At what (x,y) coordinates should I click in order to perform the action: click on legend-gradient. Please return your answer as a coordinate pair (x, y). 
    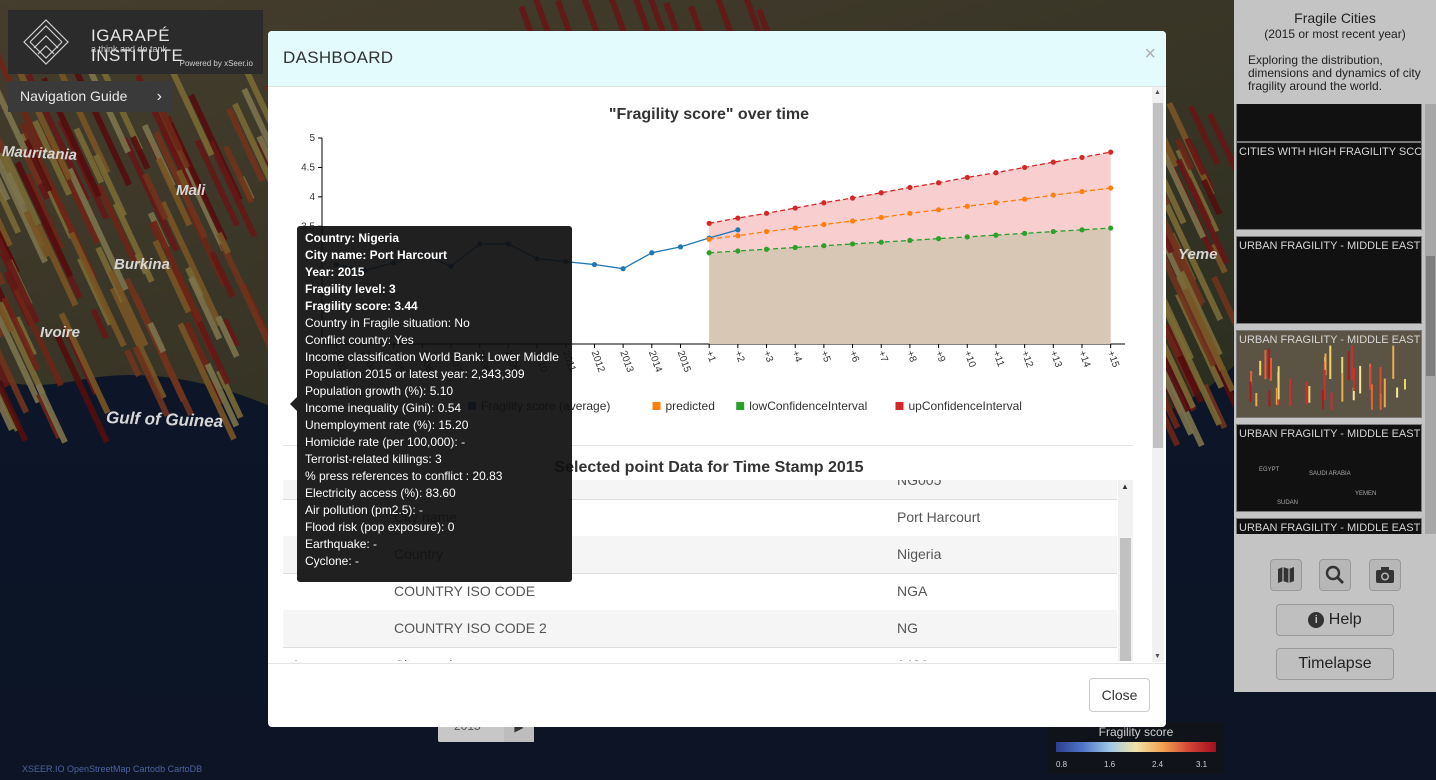
    Looking at the image, I should click on (1136, 747).